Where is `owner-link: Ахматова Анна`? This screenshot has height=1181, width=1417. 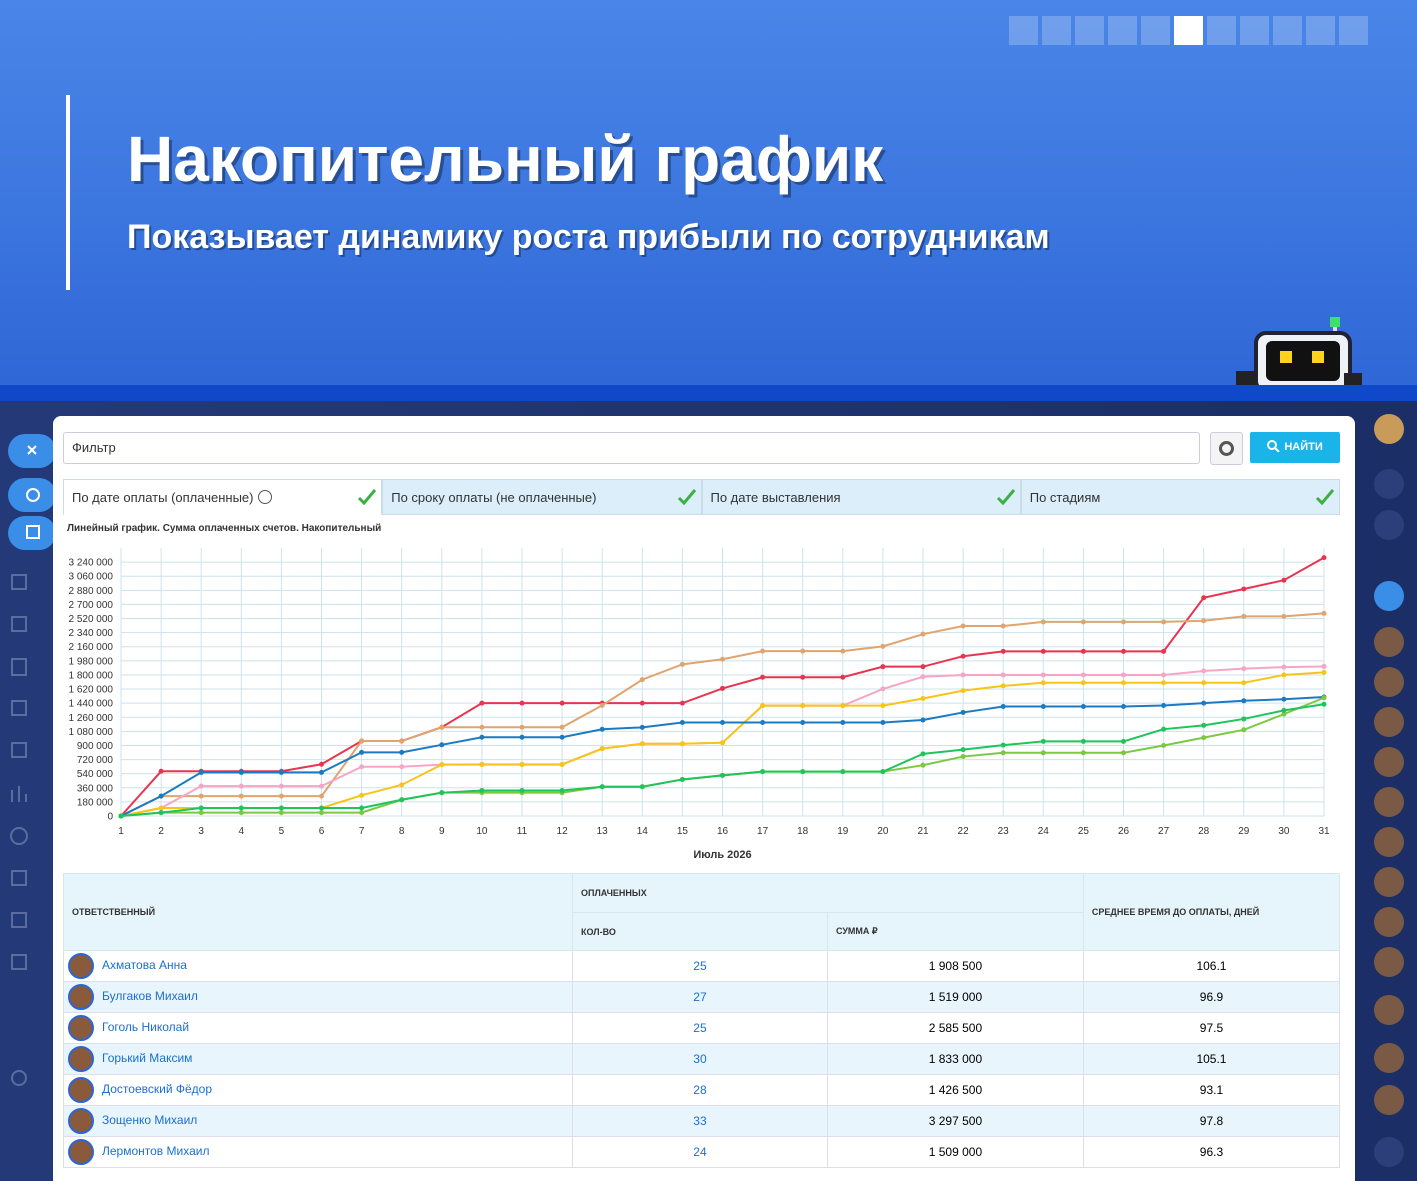
owner-link: Ахматова Анна is located at coordinates (144, 965).